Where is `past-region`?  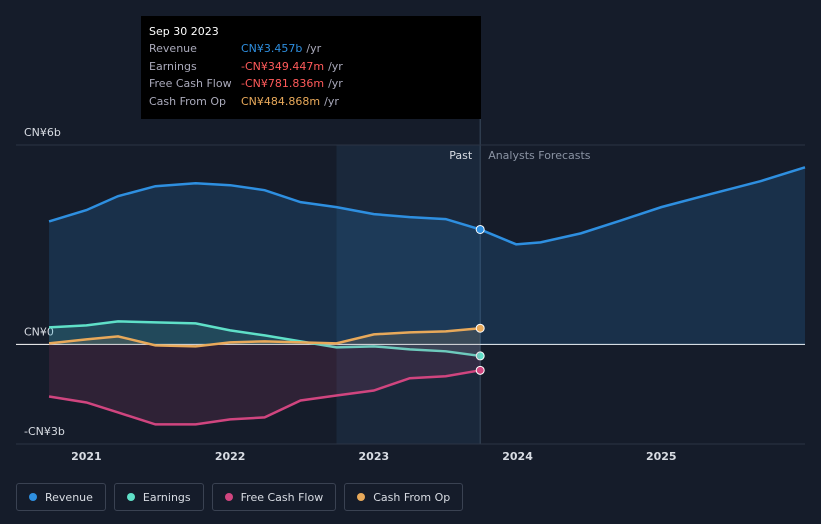 past-region is located at coordinates (408, 294).